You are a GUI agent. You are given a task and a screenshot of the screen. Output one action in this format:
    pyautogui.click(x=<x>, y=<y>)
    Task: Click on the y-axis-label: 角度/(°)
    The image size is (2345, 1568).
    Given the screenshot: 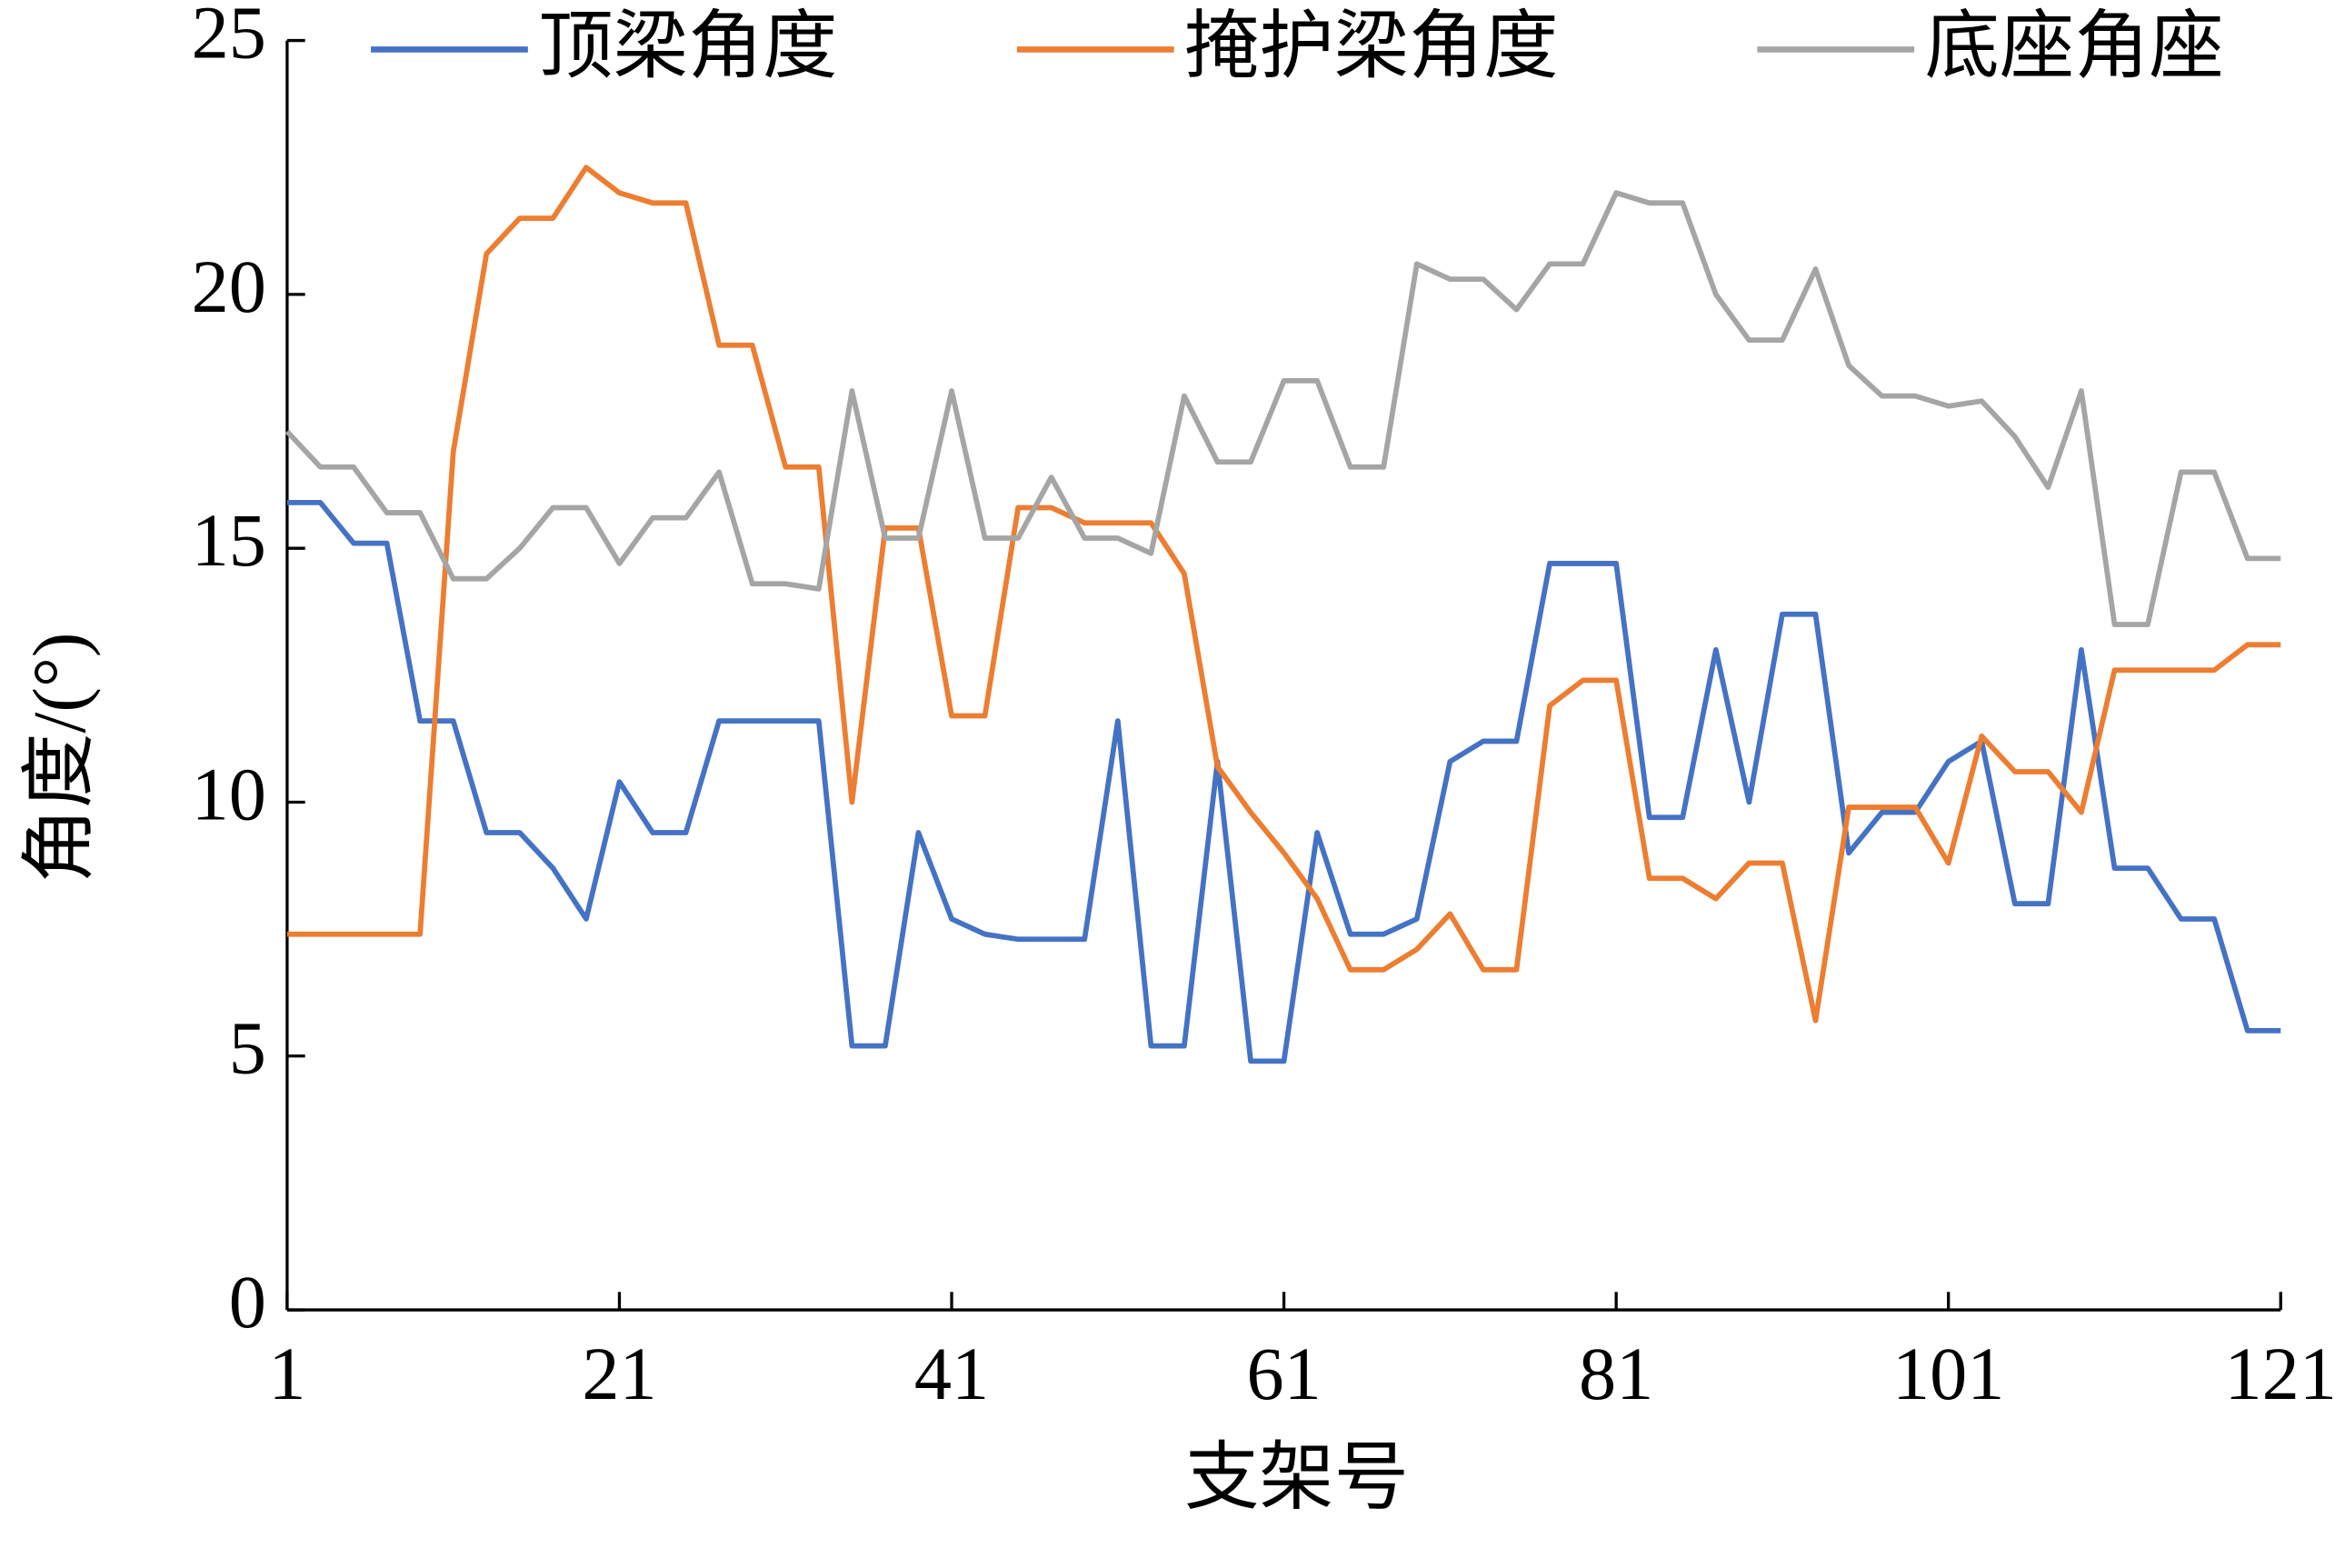 What is the action you would take?
    pyautogui.click(x=59, y=759)
    